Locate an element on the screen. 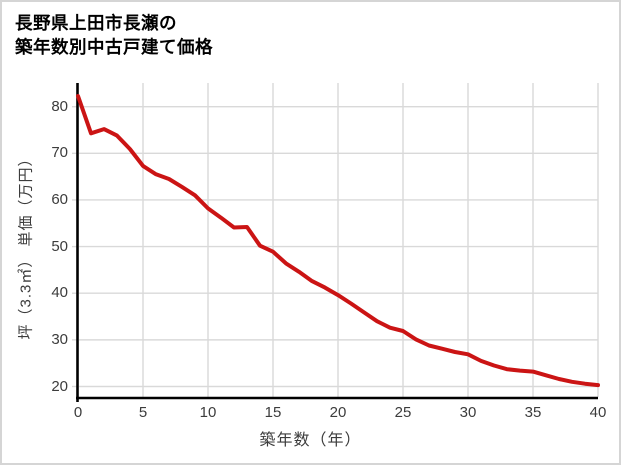  chart-title: 長野県上田市長瀬の 築年数別中古戸建て価格 is located at coordinates (114, 35).